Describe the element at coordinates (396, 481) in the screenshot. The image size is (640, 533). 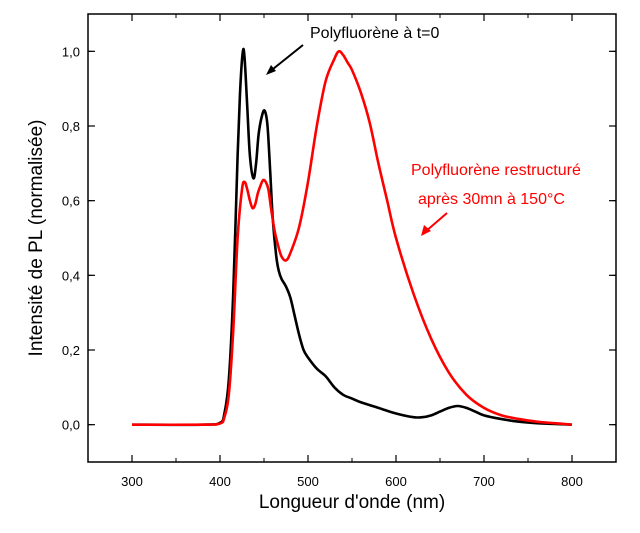
I see `x-tick-label: 600` at that location.